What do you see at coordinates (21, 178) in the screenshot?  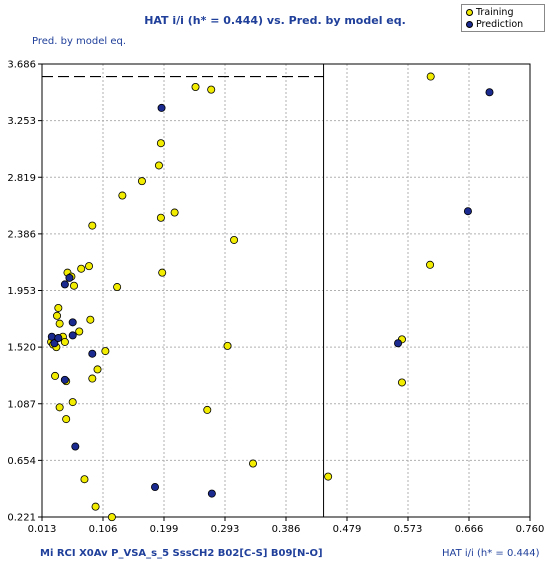 I see `y-tick-label: 2.819` at bounding box center [21, 178].